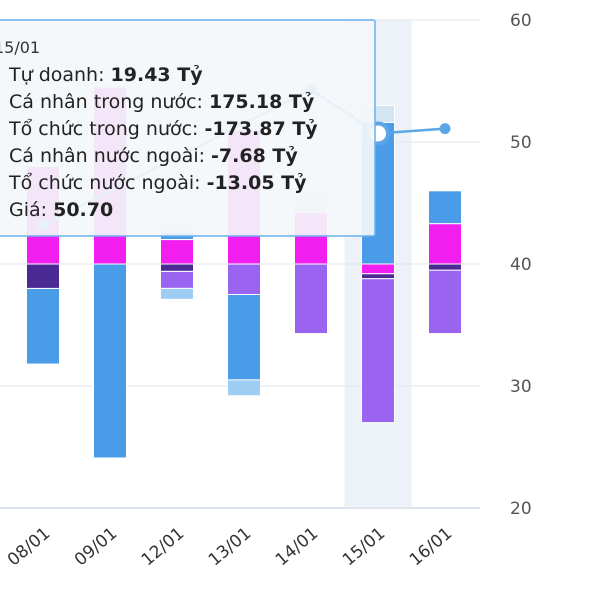 This screenshot has width=600, height=600. I want to click on tooltip-row-value: 175.18 Tỷ, so click(262, 102).